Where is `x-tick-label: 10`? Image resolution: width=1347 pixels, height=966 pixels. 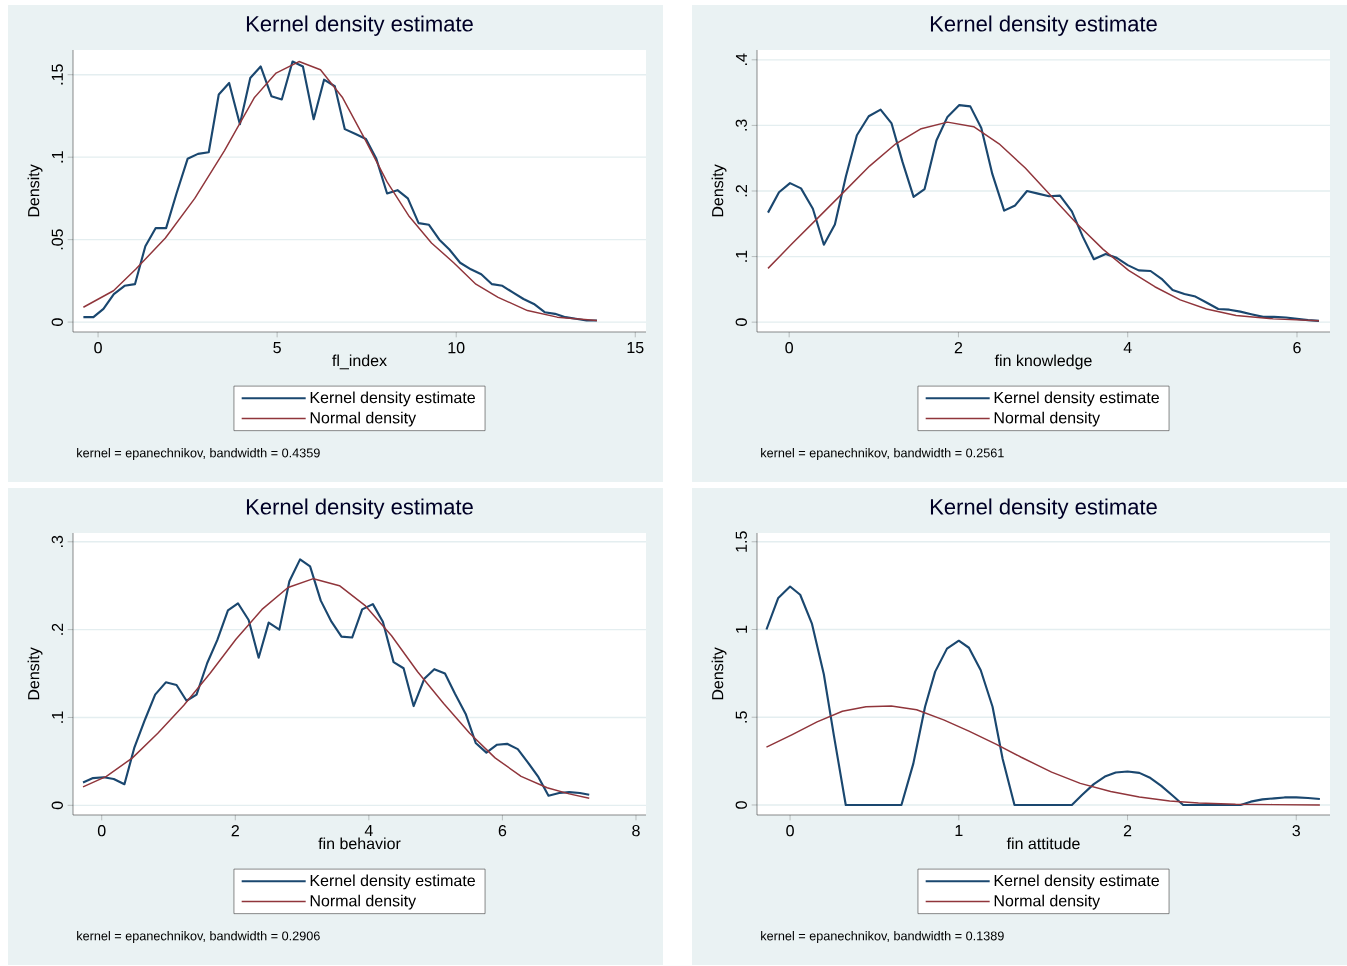
x-tick-label: 10 is located at coordinates (456, 348).